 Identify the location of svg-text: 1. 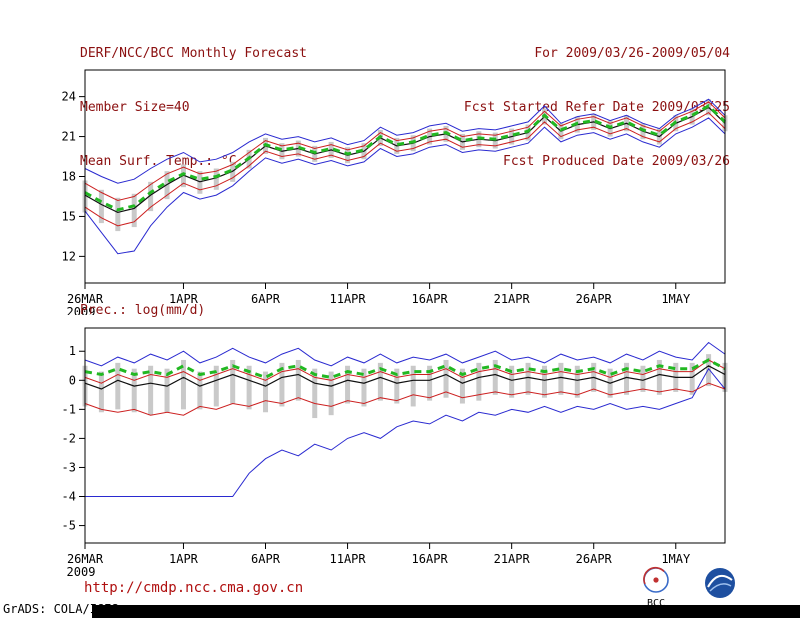
(72, 351).